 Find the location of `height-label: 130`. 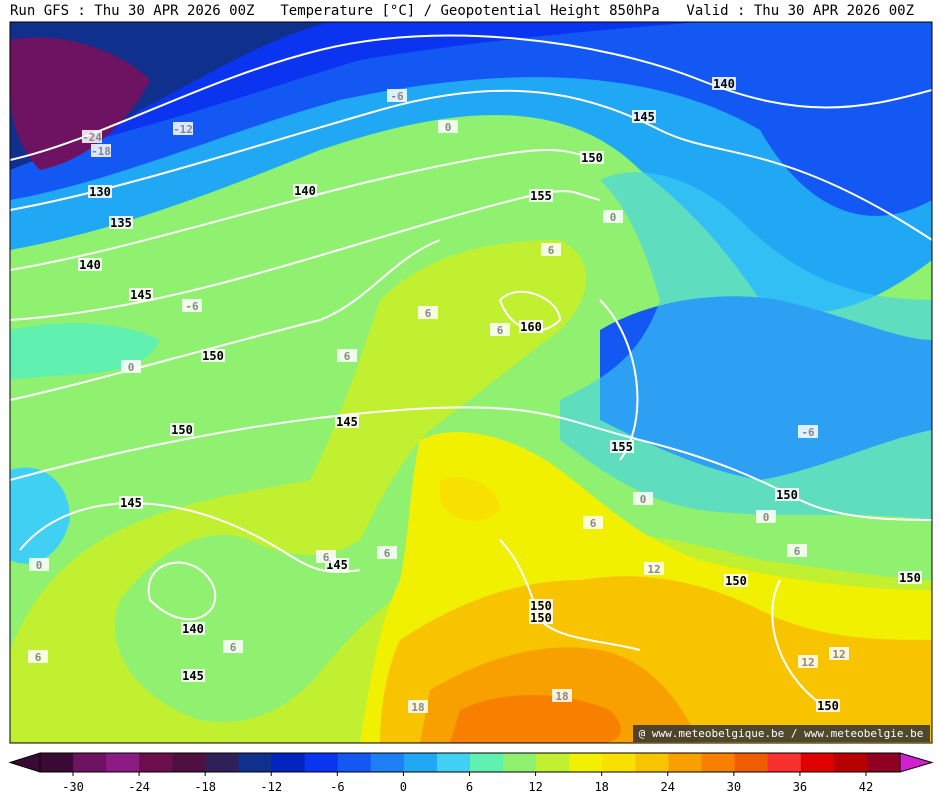

height-label: 130 is located at coordinates (100, 192).